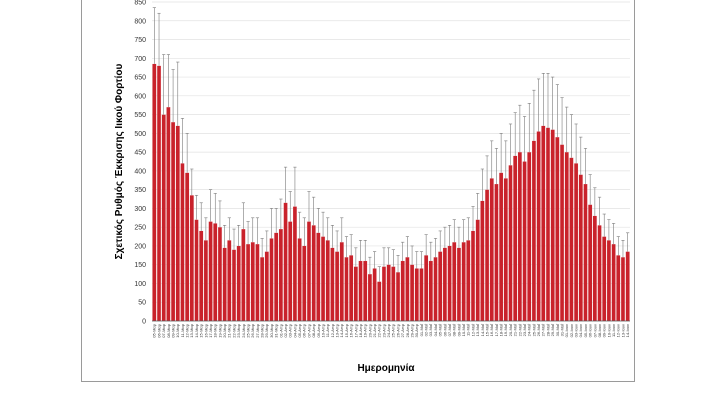  Describe the element at coordinates (313, 330) in the screenshot. I see `x-tick-label: 08-Απρ` at that location.